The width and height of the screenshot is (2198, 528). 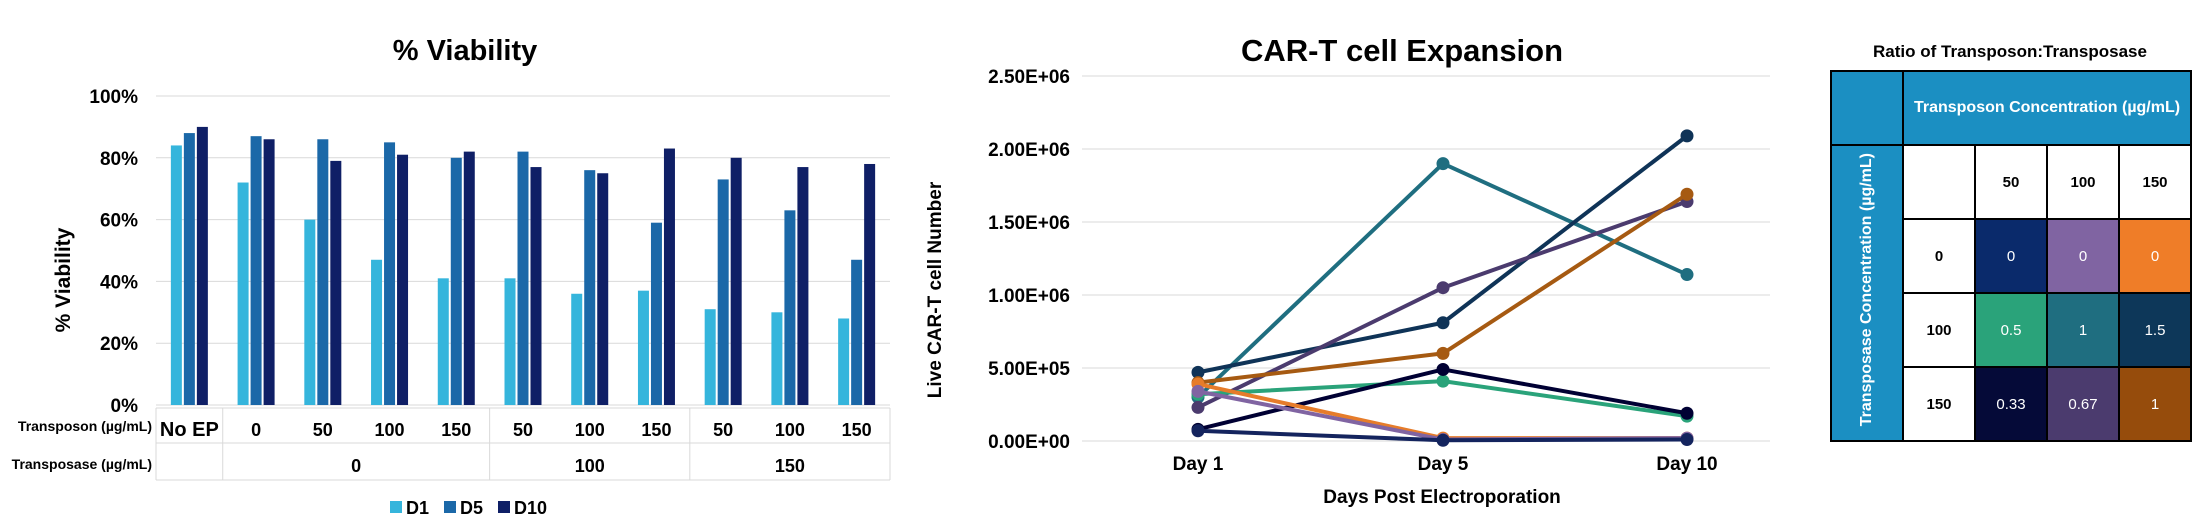 What do you see at coordinates (119, 221) in the screenshot?
I see `bar-y-tick-label: 60%` at bounding box center [119, 221].